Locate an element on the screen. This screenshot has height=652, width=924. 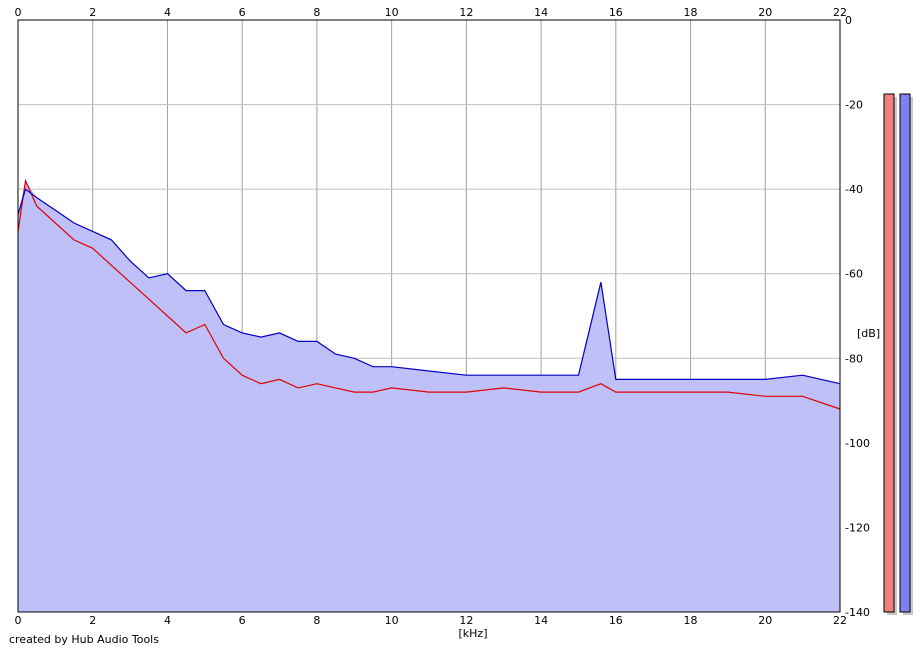
x-tick-label-bottom: 12 is located at coordinates (466, 620).